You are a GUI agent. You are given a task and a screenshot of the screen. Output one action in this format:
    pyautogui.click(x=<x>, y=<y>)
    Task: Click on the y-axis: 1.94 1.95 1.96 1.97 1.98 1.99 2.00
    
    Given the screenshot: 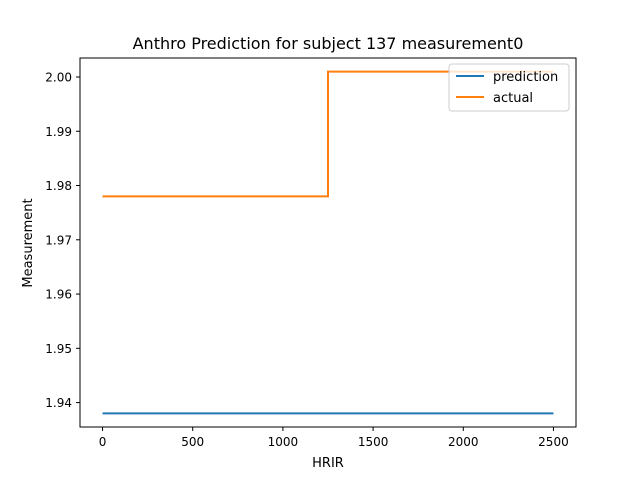 What is the action you would take?
    pyautogui.click(x=62, y=240)
    